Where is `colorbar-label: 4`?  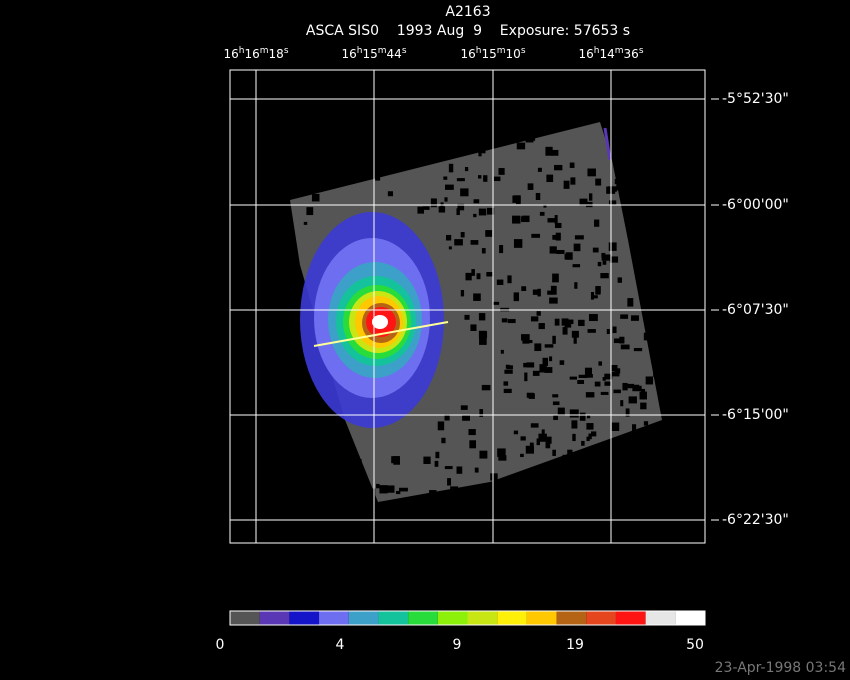 colorbar-label: 4 is located at coordinates (340, 645).